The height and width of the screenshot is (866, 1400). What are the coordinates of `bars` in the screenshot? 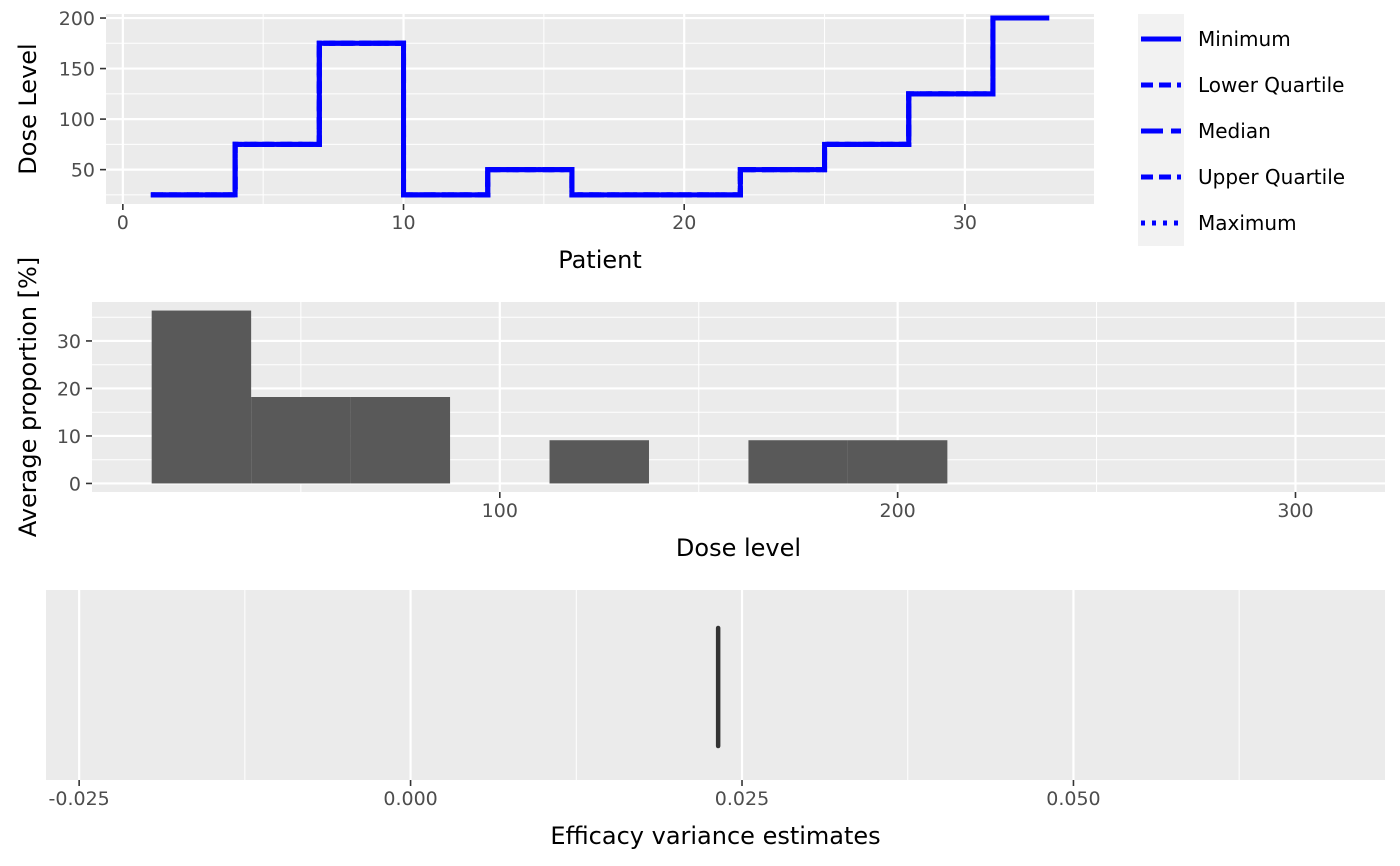 It's located at (549, 397).